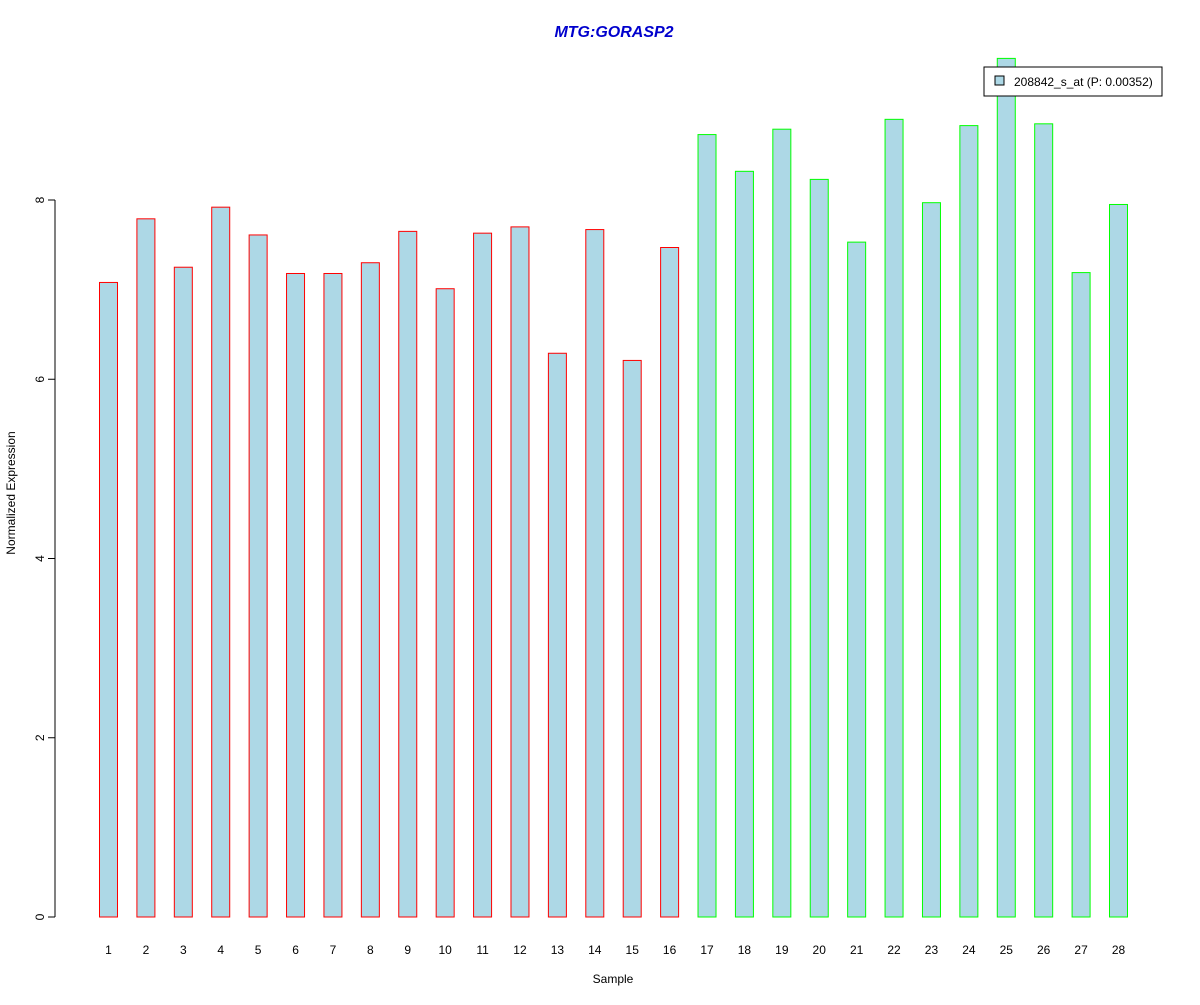 Image resolution: width=1200 pixels, height=1005 pixels. What do you see at coordinates (1083, 82) in the screenshot?
I see `legend-label: 208842_s_at (P: 0.00352)` at bounding box center [1083, 82].